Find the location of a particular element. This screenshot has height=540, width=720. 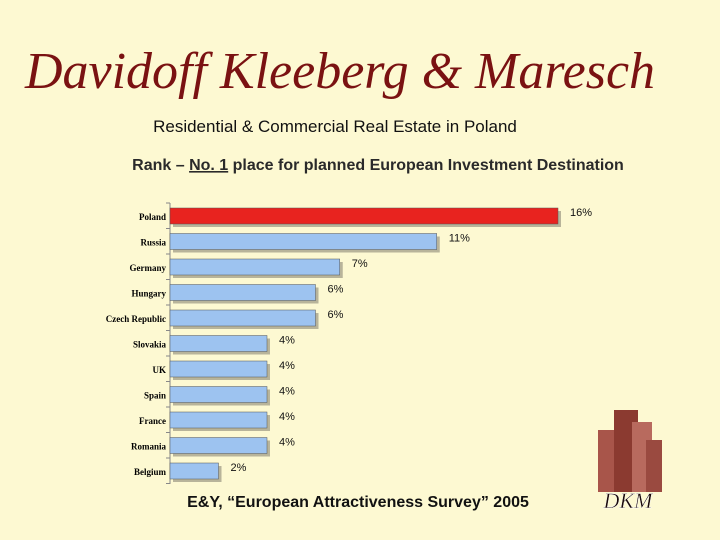

category-label: France is located at coordinates (152, 421).